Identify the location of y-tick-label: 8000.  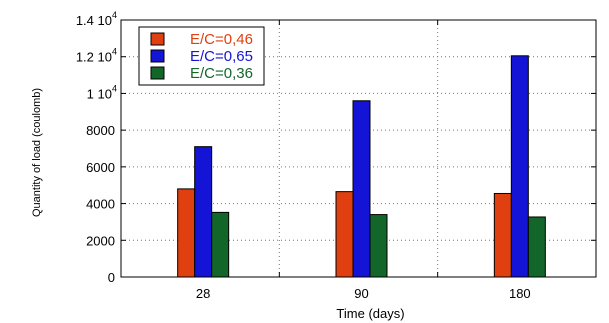
(100, 130).